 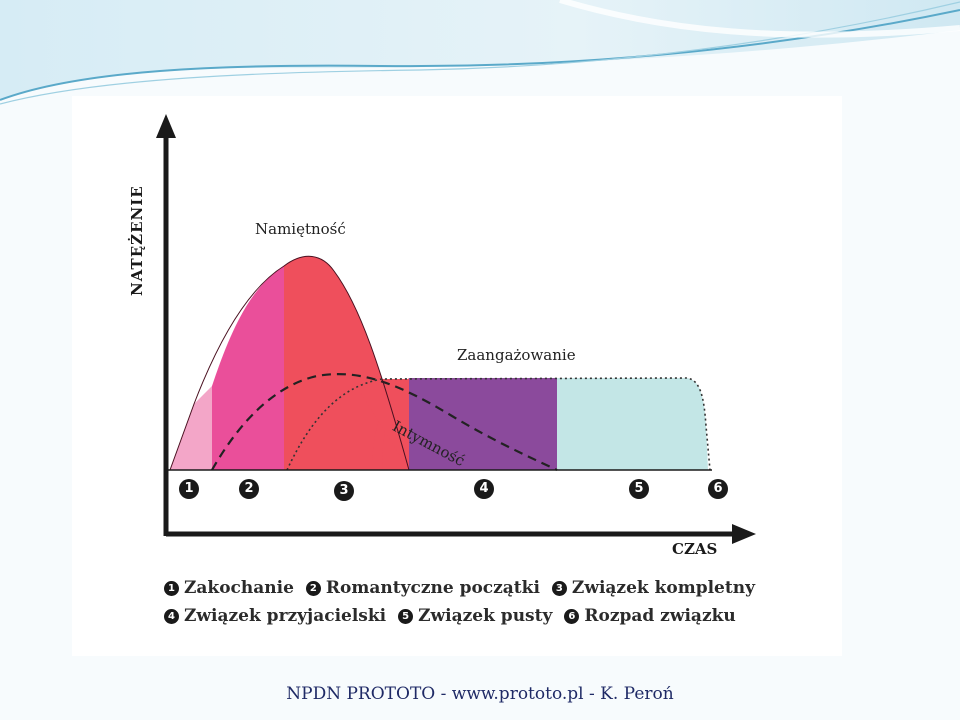 I want to click on legend-item: 6 Rozpad związku, so click(x=650, y=616).